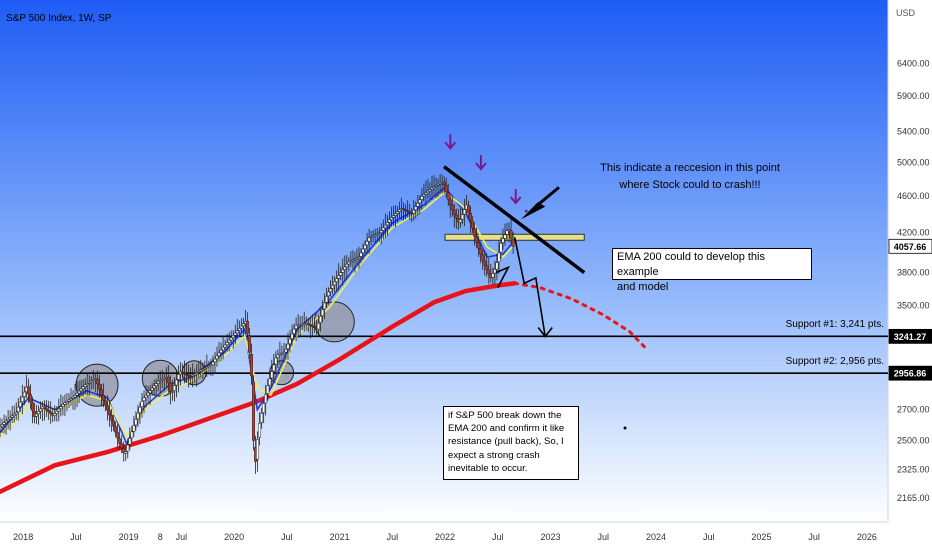  What do you see at coordinates (529, 287) in the screenshot?
I see `crash-path` at bounding box center [529, 287].